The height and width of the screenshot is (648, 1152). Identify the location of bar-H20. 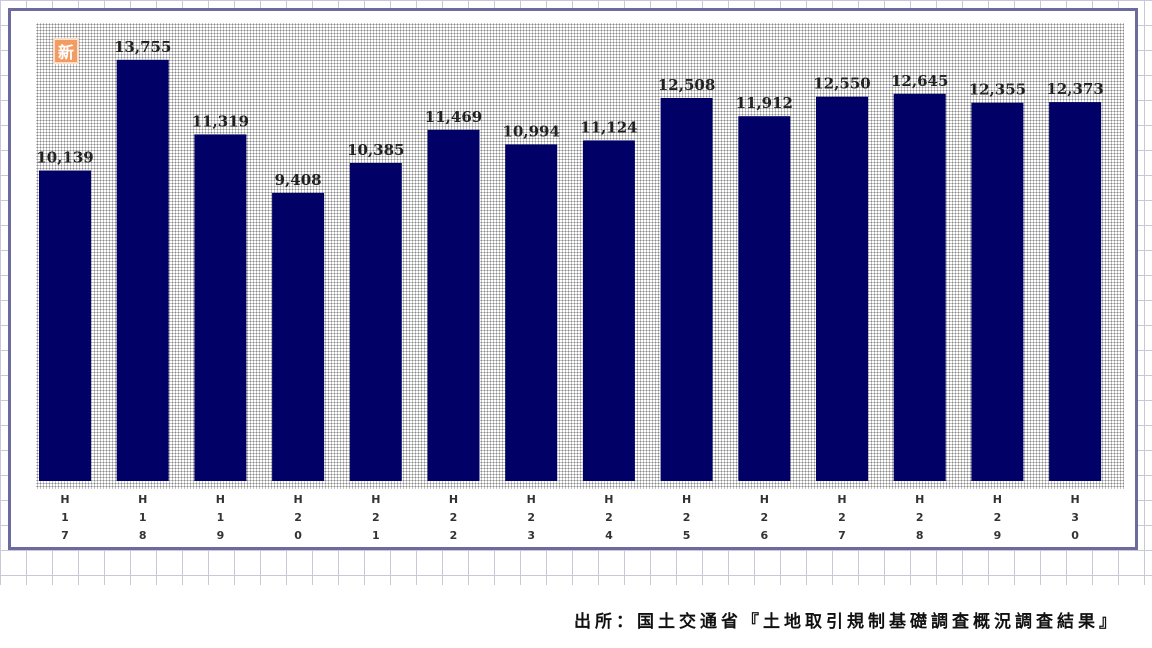
(298, 336).